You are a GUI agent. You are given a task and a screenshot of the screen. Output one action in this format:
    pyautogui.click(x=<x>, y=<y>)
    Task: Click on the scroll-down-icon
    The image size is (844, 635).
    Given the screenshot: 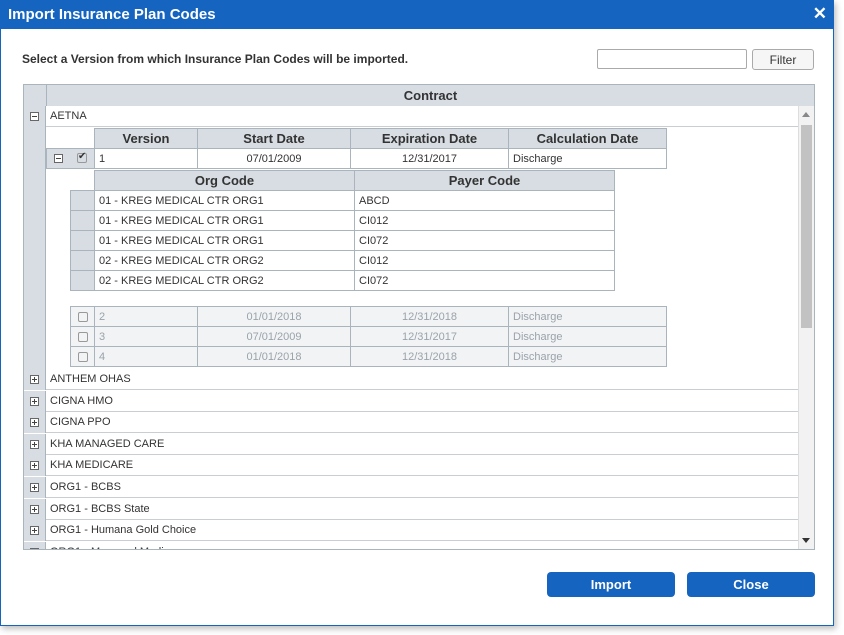 What is the action you would take?
    pyautogui.click(x=806, y=540)
    